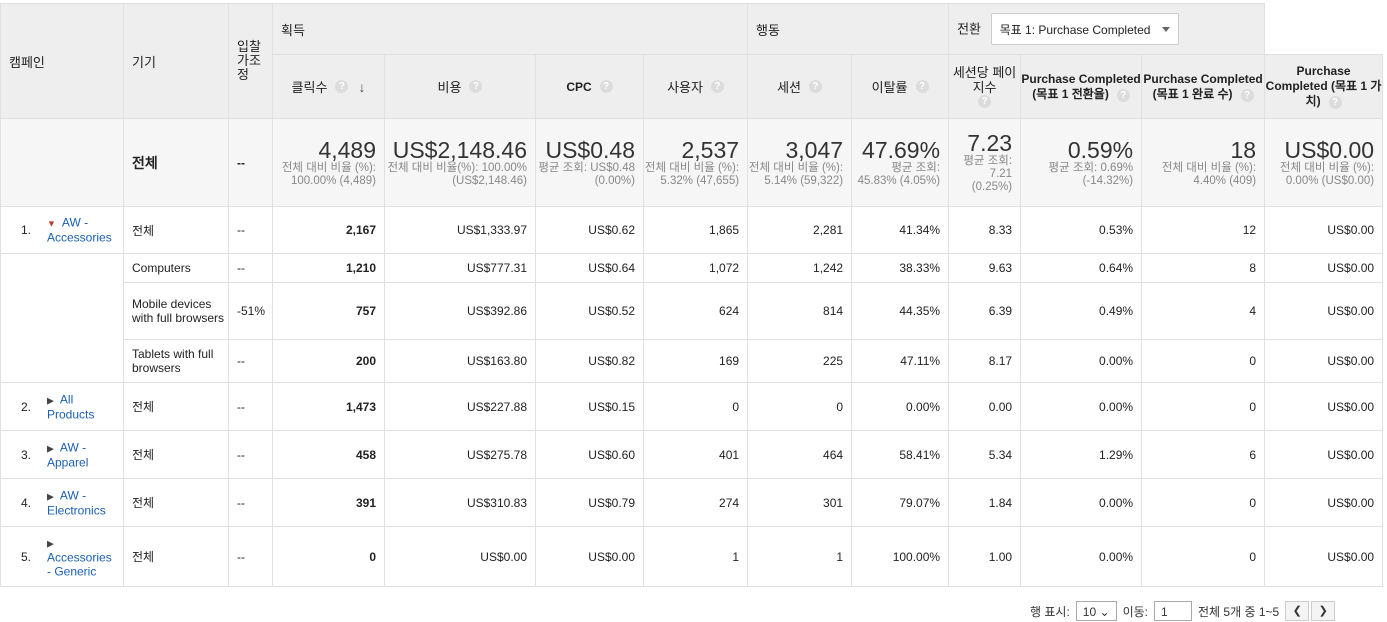  Describe the element at coordinates (460, 361) in the screenshot. I see `cost-cell: US$163.80` at that location.